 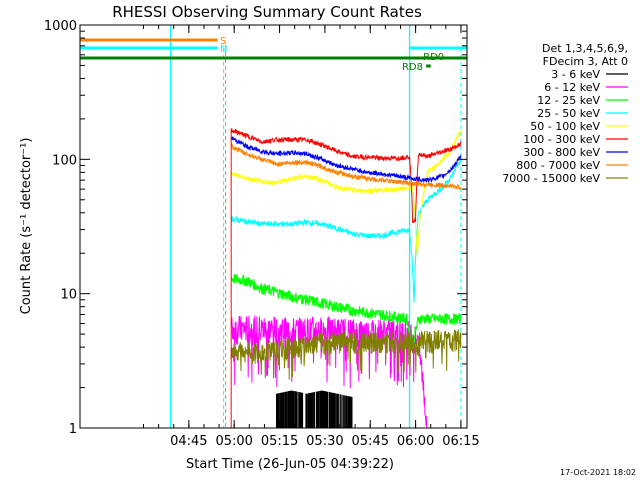 What do you see at coordinates (64, 160) in the screenshot?
I see `y-tick-label: 100` at bounding box center [64, 160].